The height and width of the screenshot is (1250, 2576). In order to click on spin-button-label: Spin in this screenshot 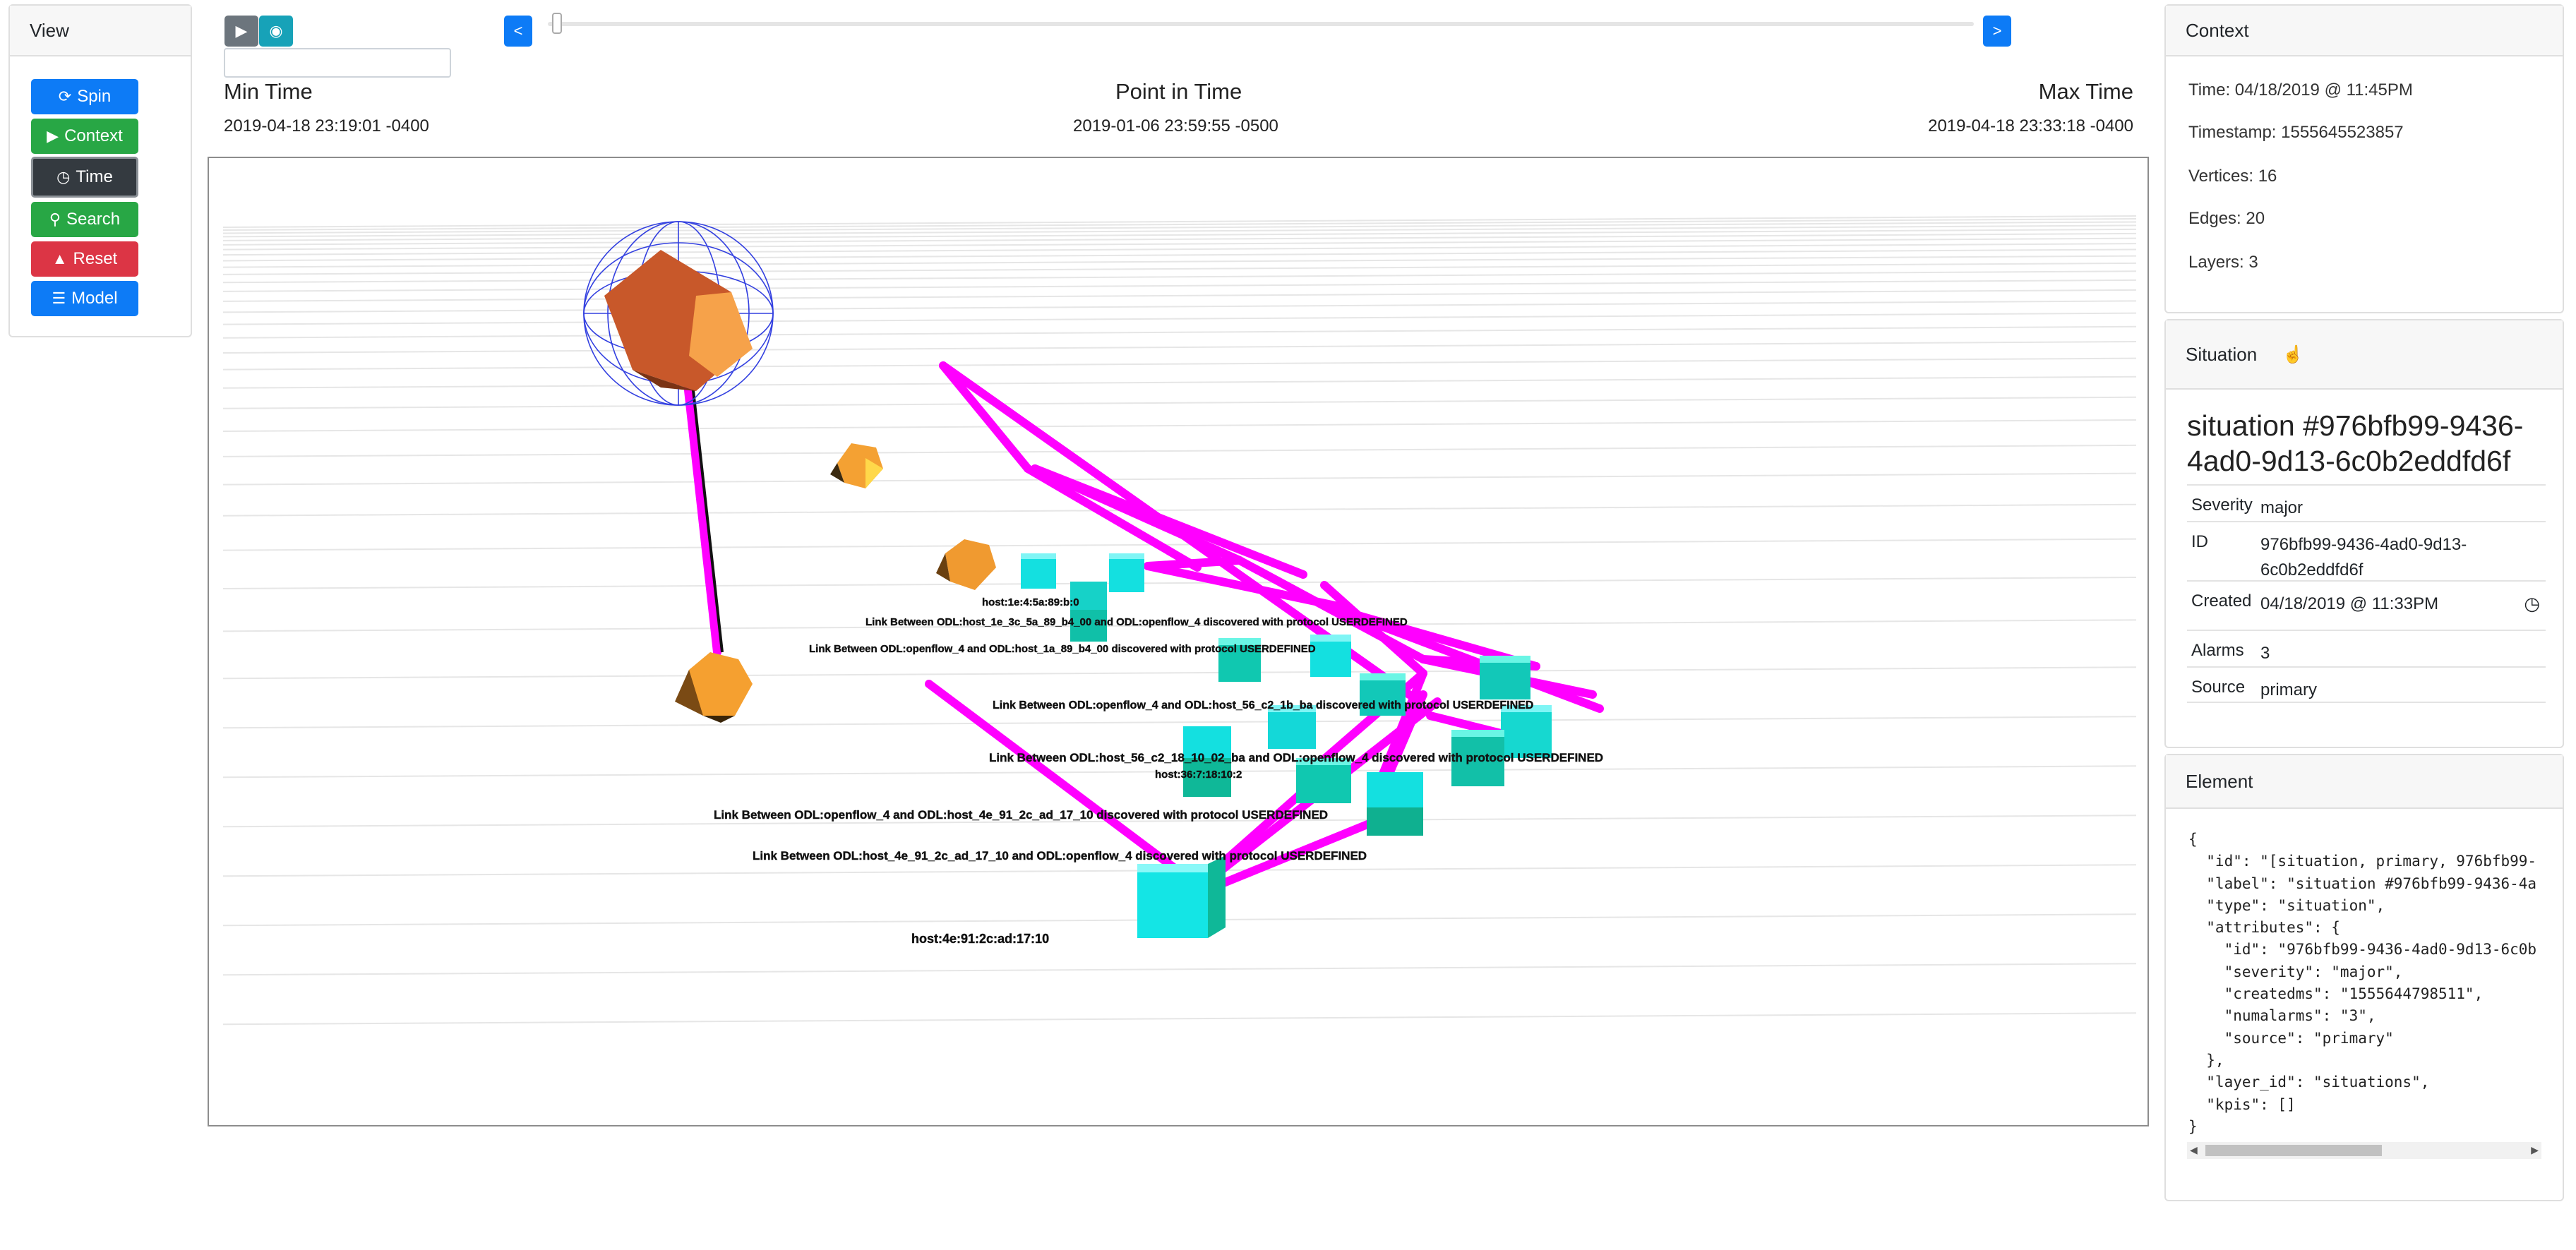, I will do `click(94, 96)`.